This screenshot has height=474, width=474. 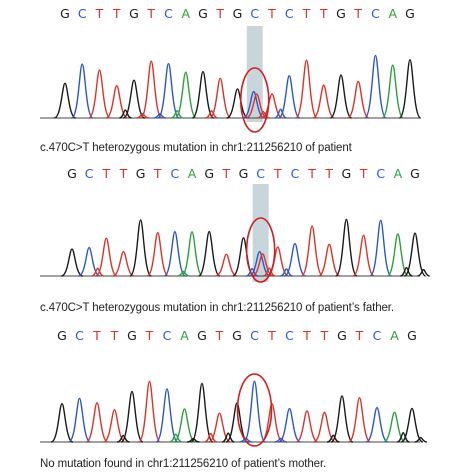 What do you see at coordinates (253, 104) in the screenshot?
I see `peak-C-mutation-site` at bounding box center [253, 104].